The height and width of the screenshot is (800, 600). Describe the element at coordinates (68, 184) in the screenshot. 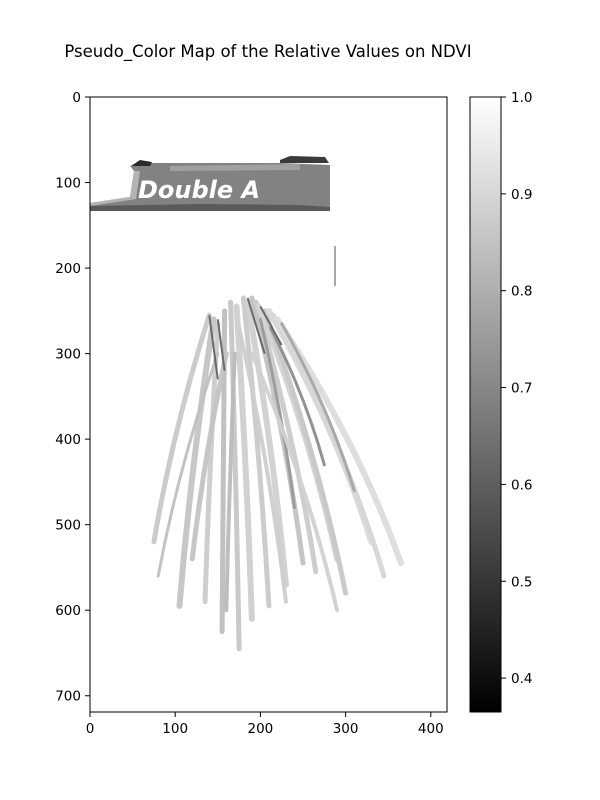

I see `y-tick-label: 100` at that location.